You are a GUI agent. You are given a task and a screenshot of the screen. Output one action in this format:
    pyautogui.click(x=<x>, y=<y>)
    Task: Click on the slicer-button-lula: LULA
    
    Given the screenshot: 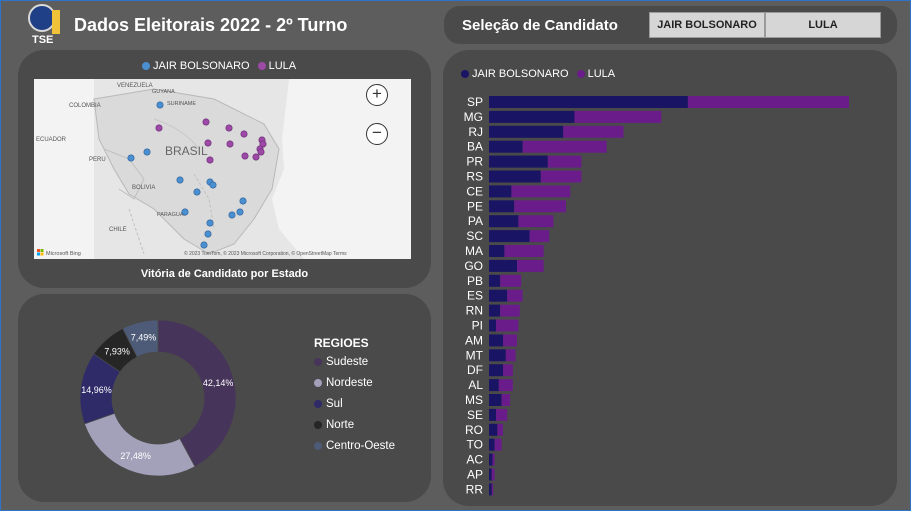 What is the action you would take?
    pyautogui.click(x=823, y=25)
    